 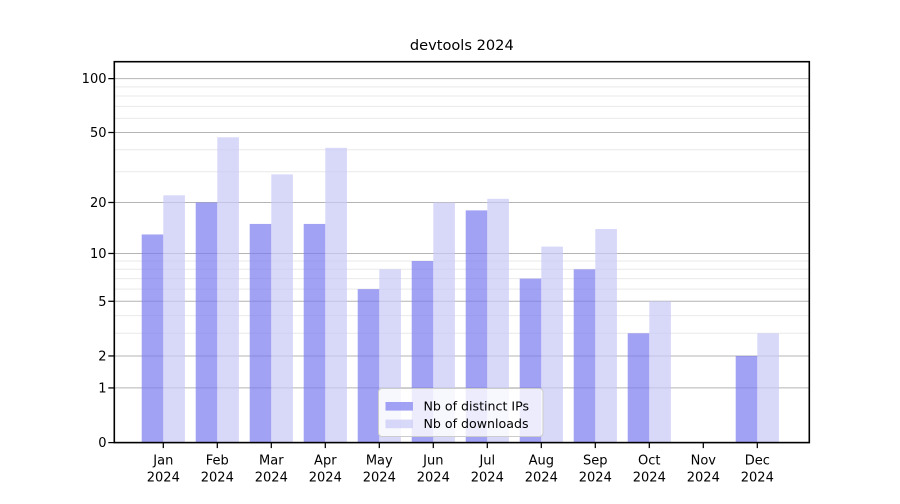 I want to click on x-tick-label: Aug, so click(x=541, y=461).